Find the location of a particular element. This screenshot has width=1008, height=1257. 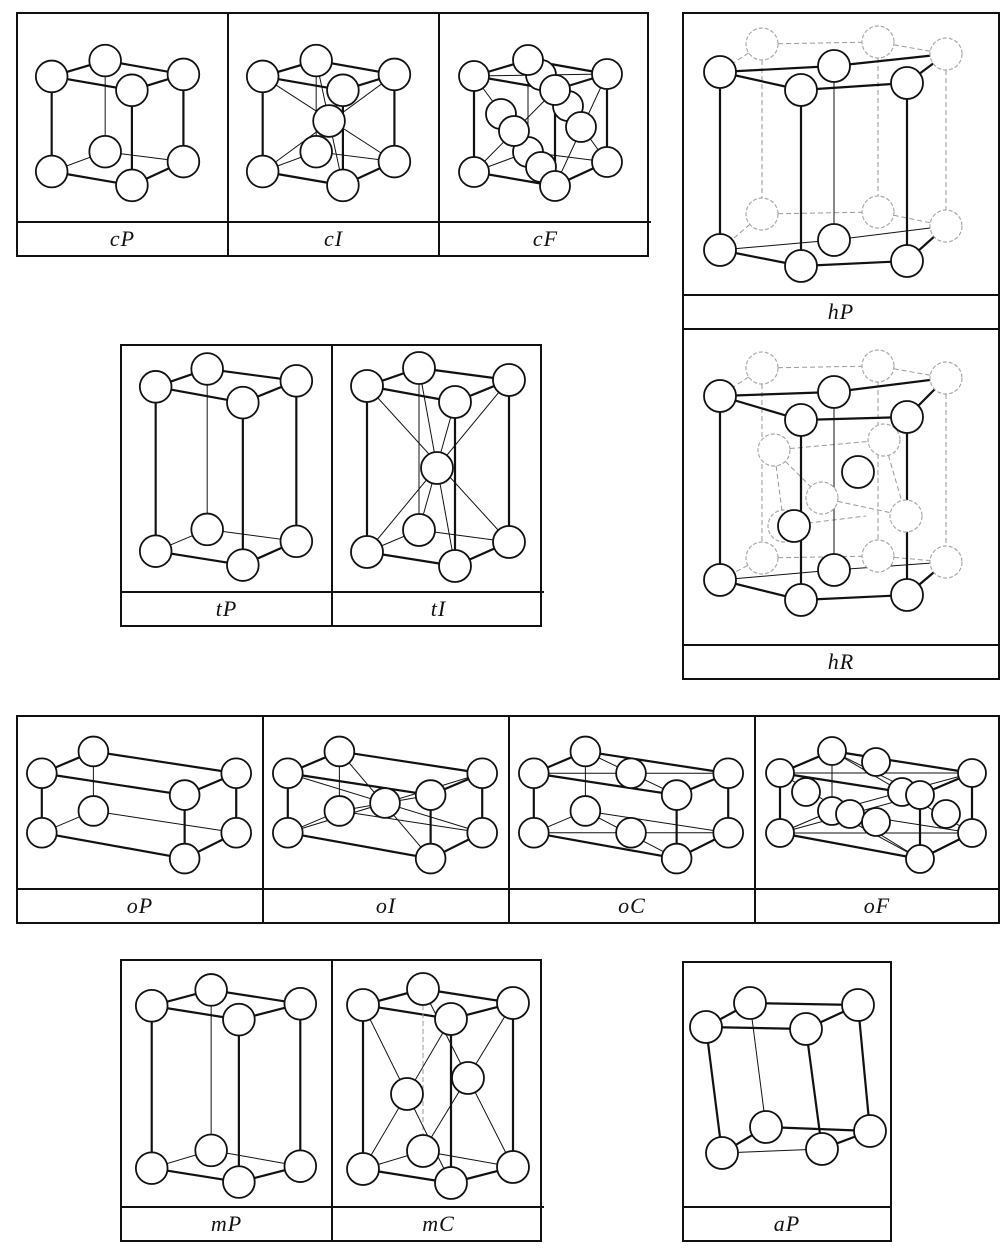

oP-diagram is located at coordinates (139, 805).